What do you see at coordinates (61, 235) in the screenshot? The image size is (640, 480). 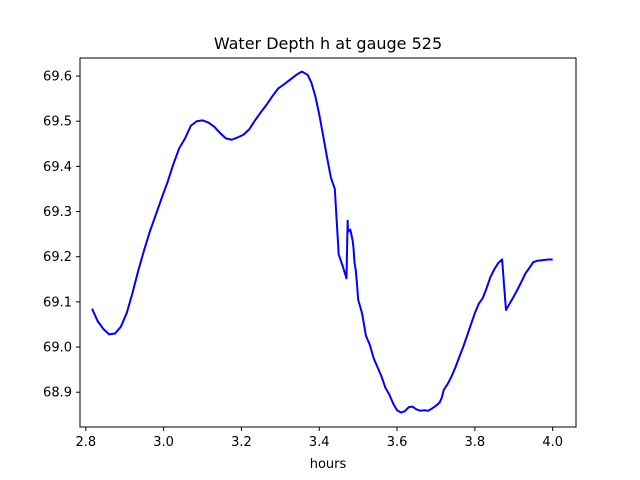 I see `y-axis-ticks: 68.9 69.0 69.1 69.2 69.3 69.4 69.5 69.6` at bounding box center [61, 235].